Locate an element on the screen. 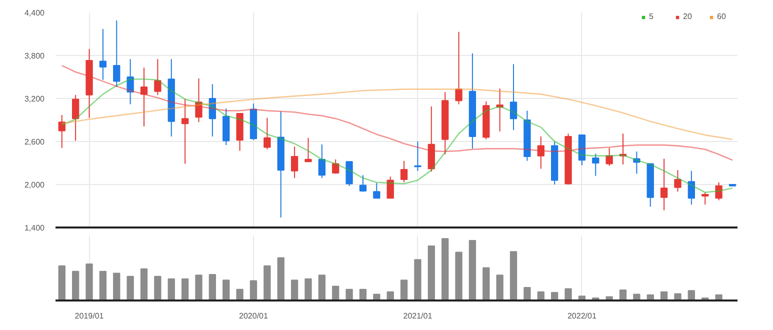 This screenshot has height=330, width=773. x-tick-label: 2021/01 is located at coordinates (418, 316).